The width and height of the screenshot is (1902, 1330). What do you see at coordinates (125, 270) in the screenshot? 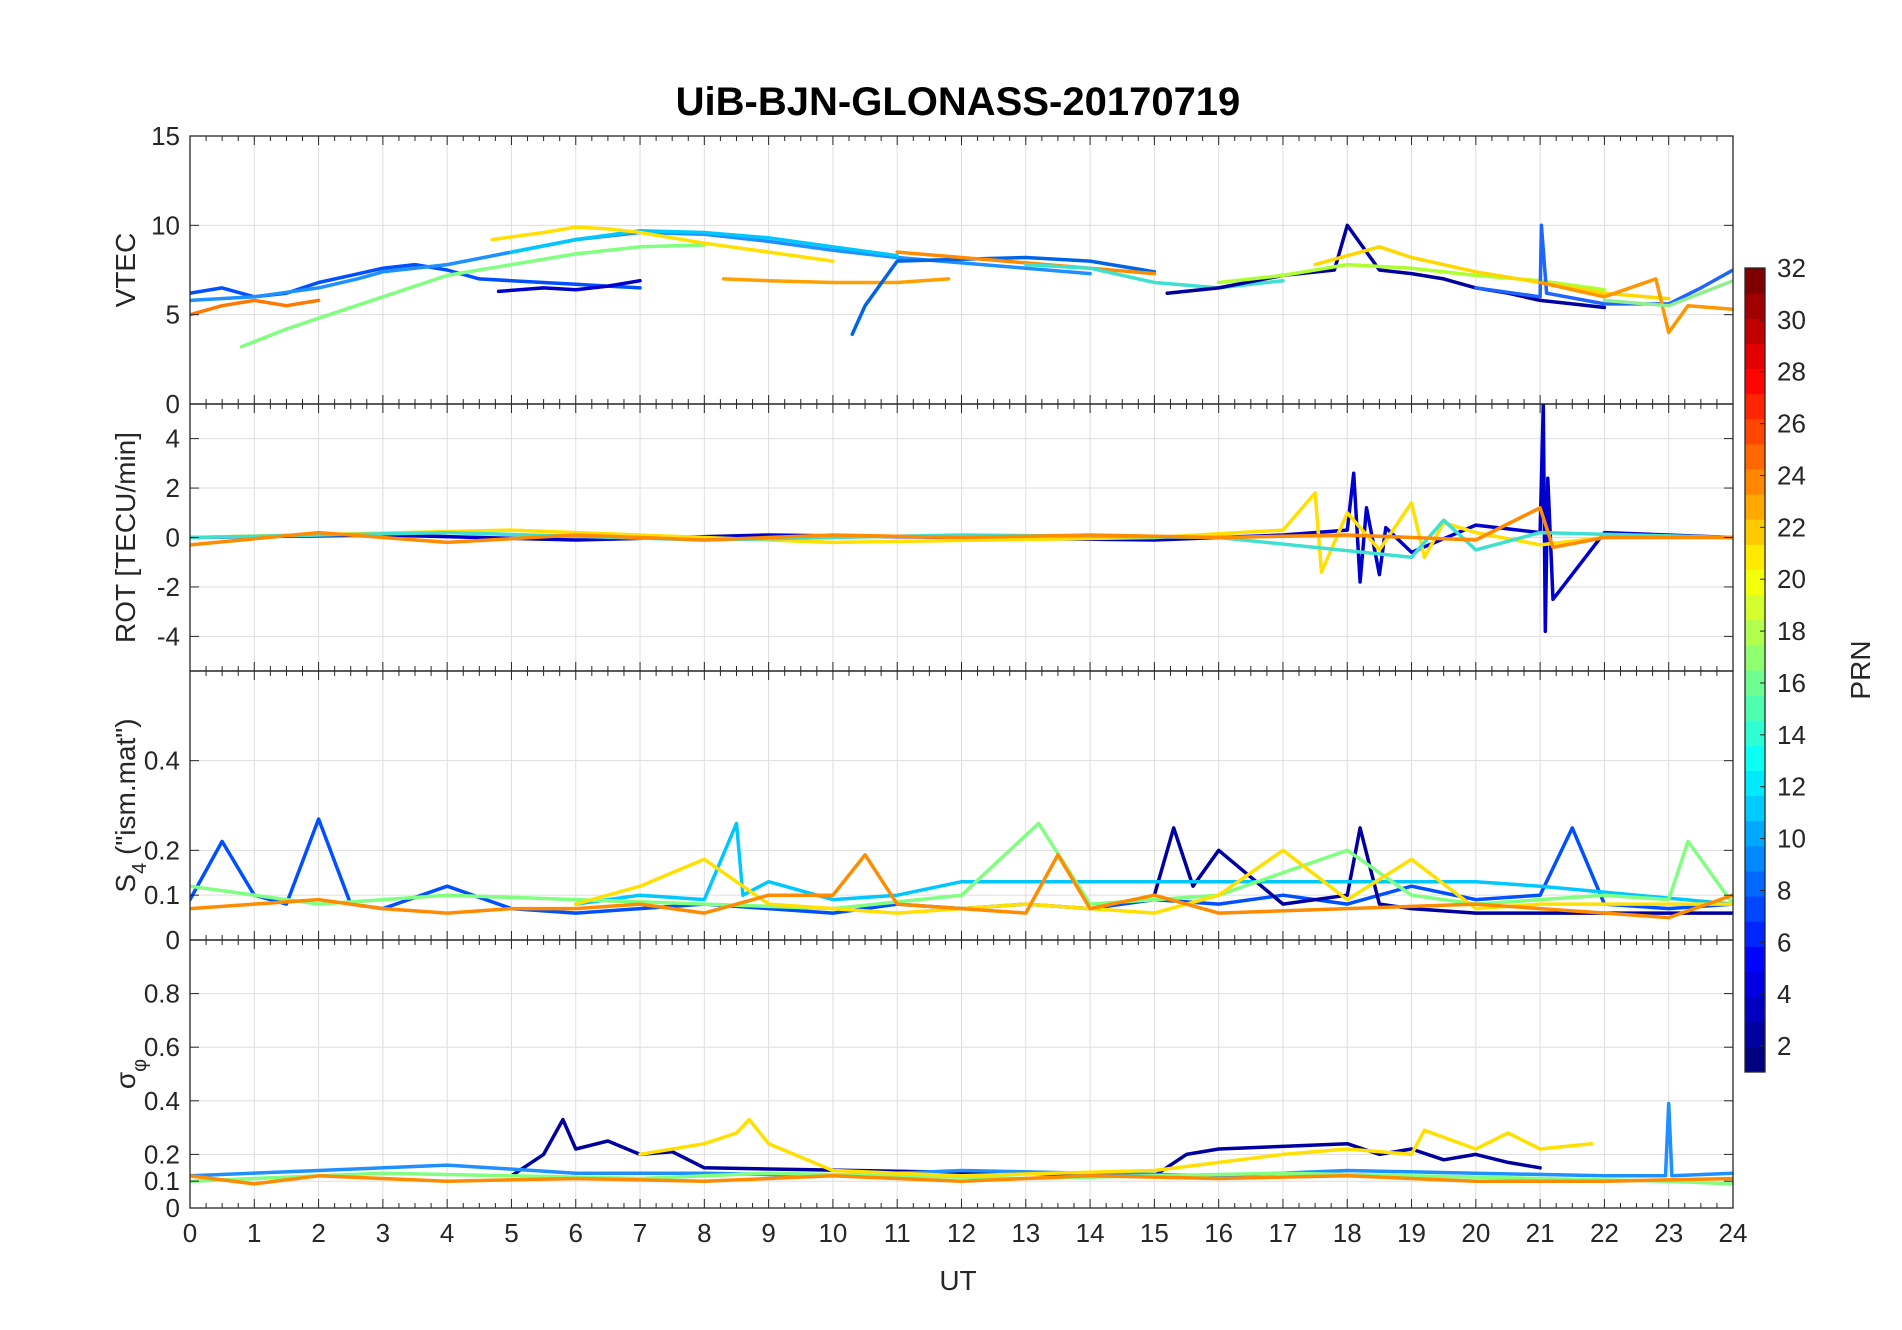
I see `y-axis-label: VTEC` at bounding box center [125, 270].